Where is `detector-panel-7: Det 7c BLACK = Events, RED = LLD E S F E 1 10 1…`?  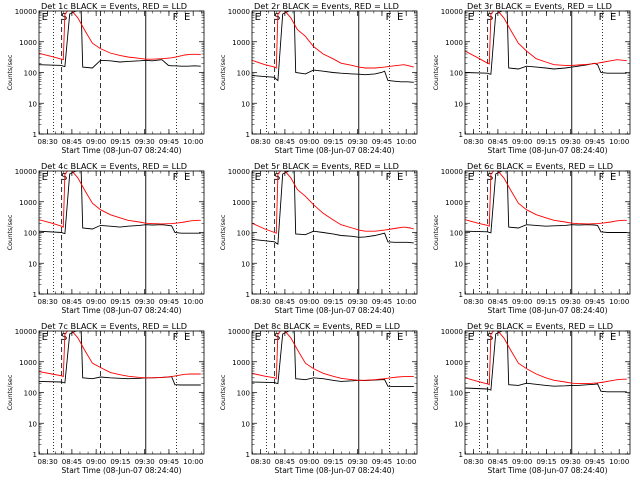
detector-panel-7: Det 7c BLACK = Events, RED = LLD E S F E 1 10 1… is located at coordinates (106, 400).